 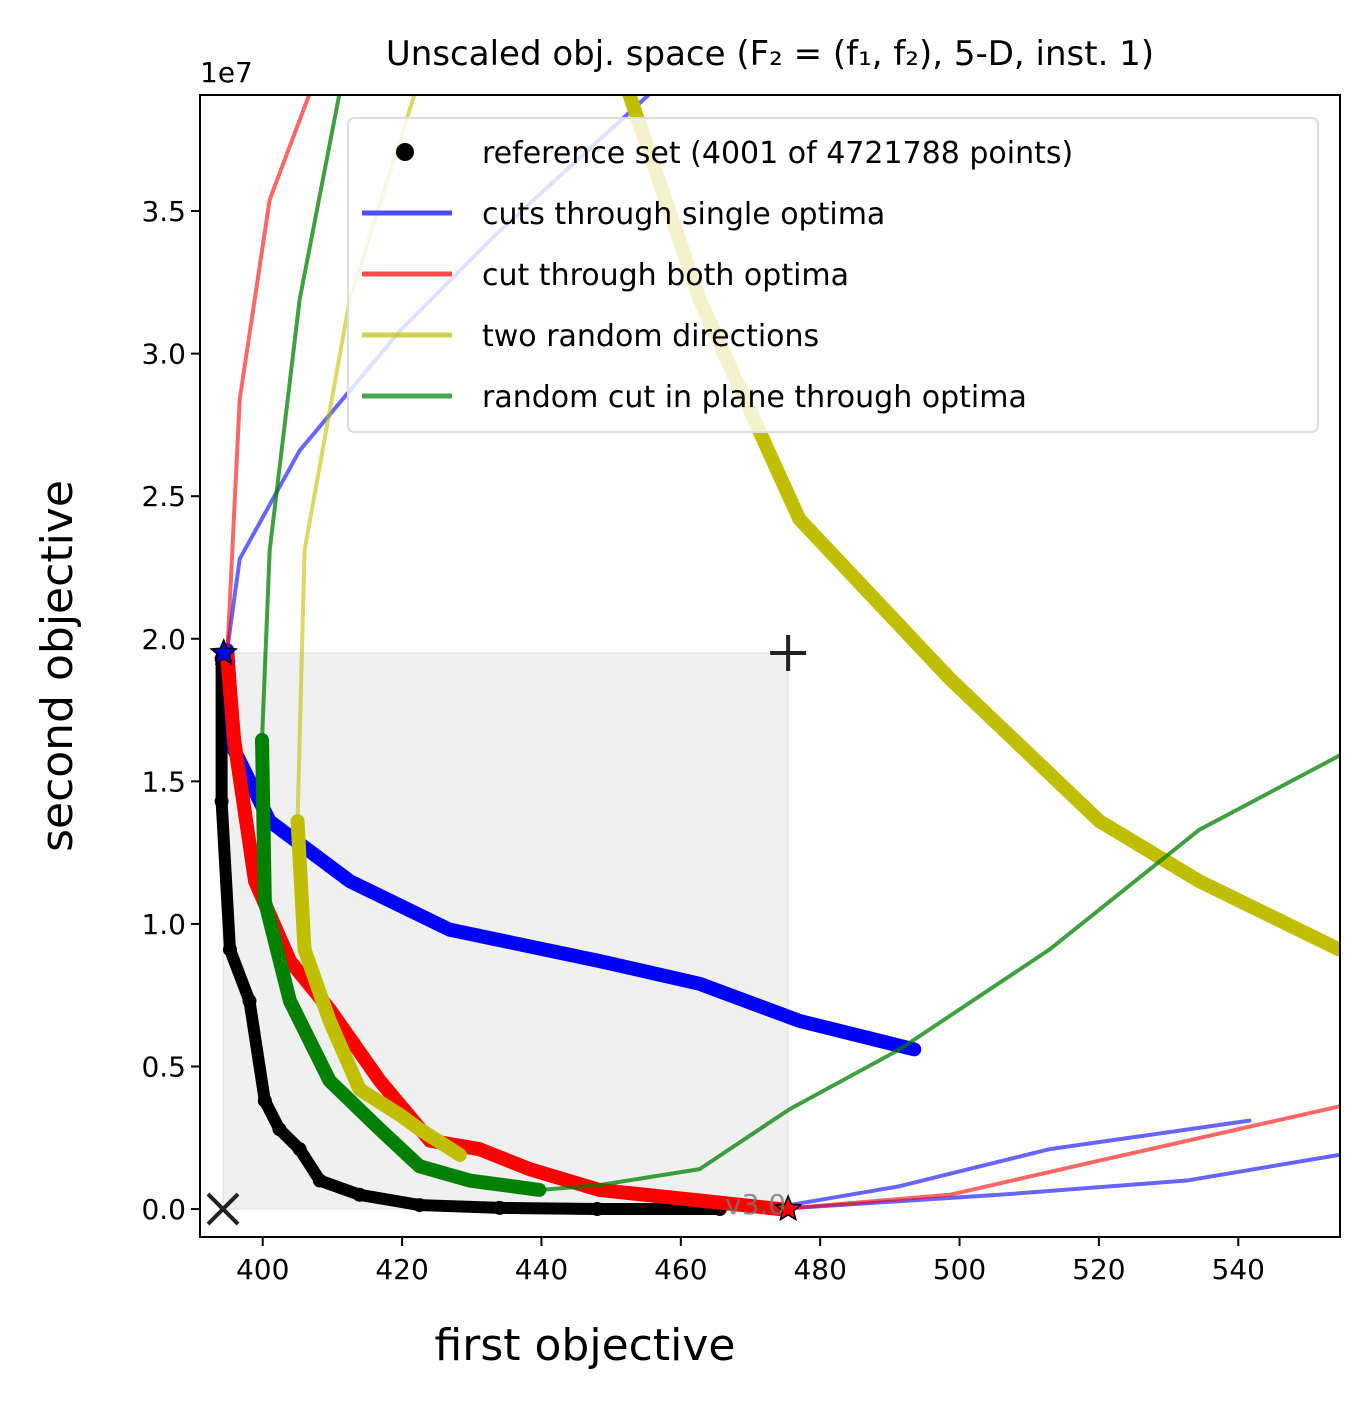 What do you see at coordinates (405, 152) in the screenshot?
I see `legend-marker` at bounding box center [405, 152].